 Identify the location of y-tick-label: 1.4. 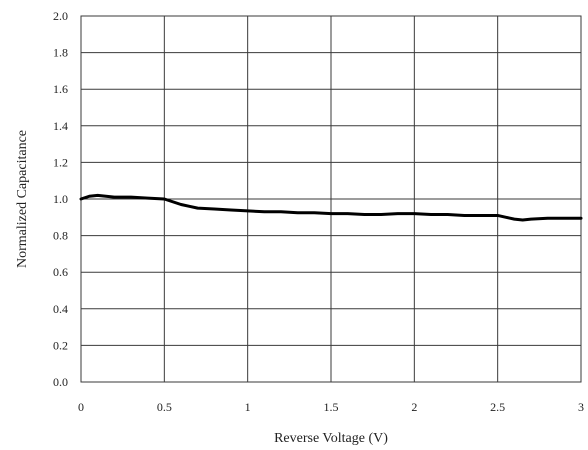
(60, 126).